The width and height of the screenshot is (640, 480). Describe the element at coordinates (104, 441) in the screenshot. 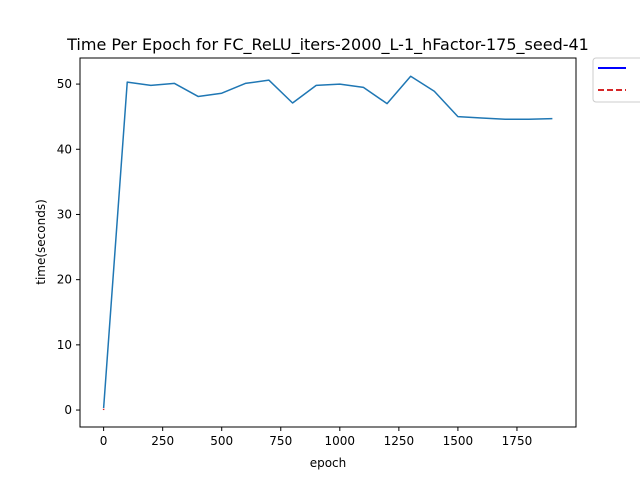

I see `x-tick-label: 0` at that location.